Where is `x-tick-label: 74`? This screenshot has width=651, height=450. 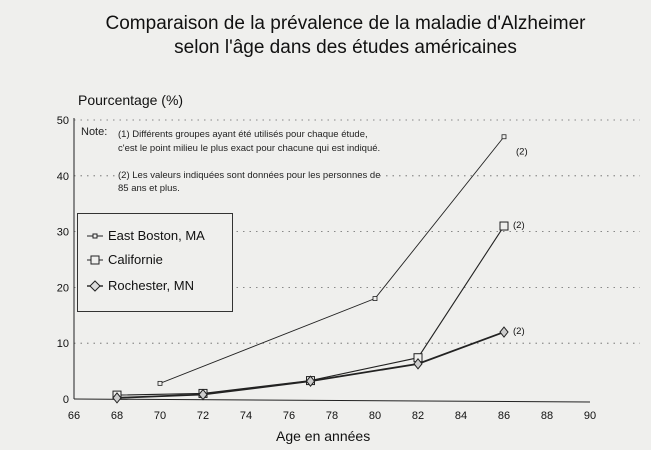
x-tick-label: 74 is located at coordinates (246, 416).